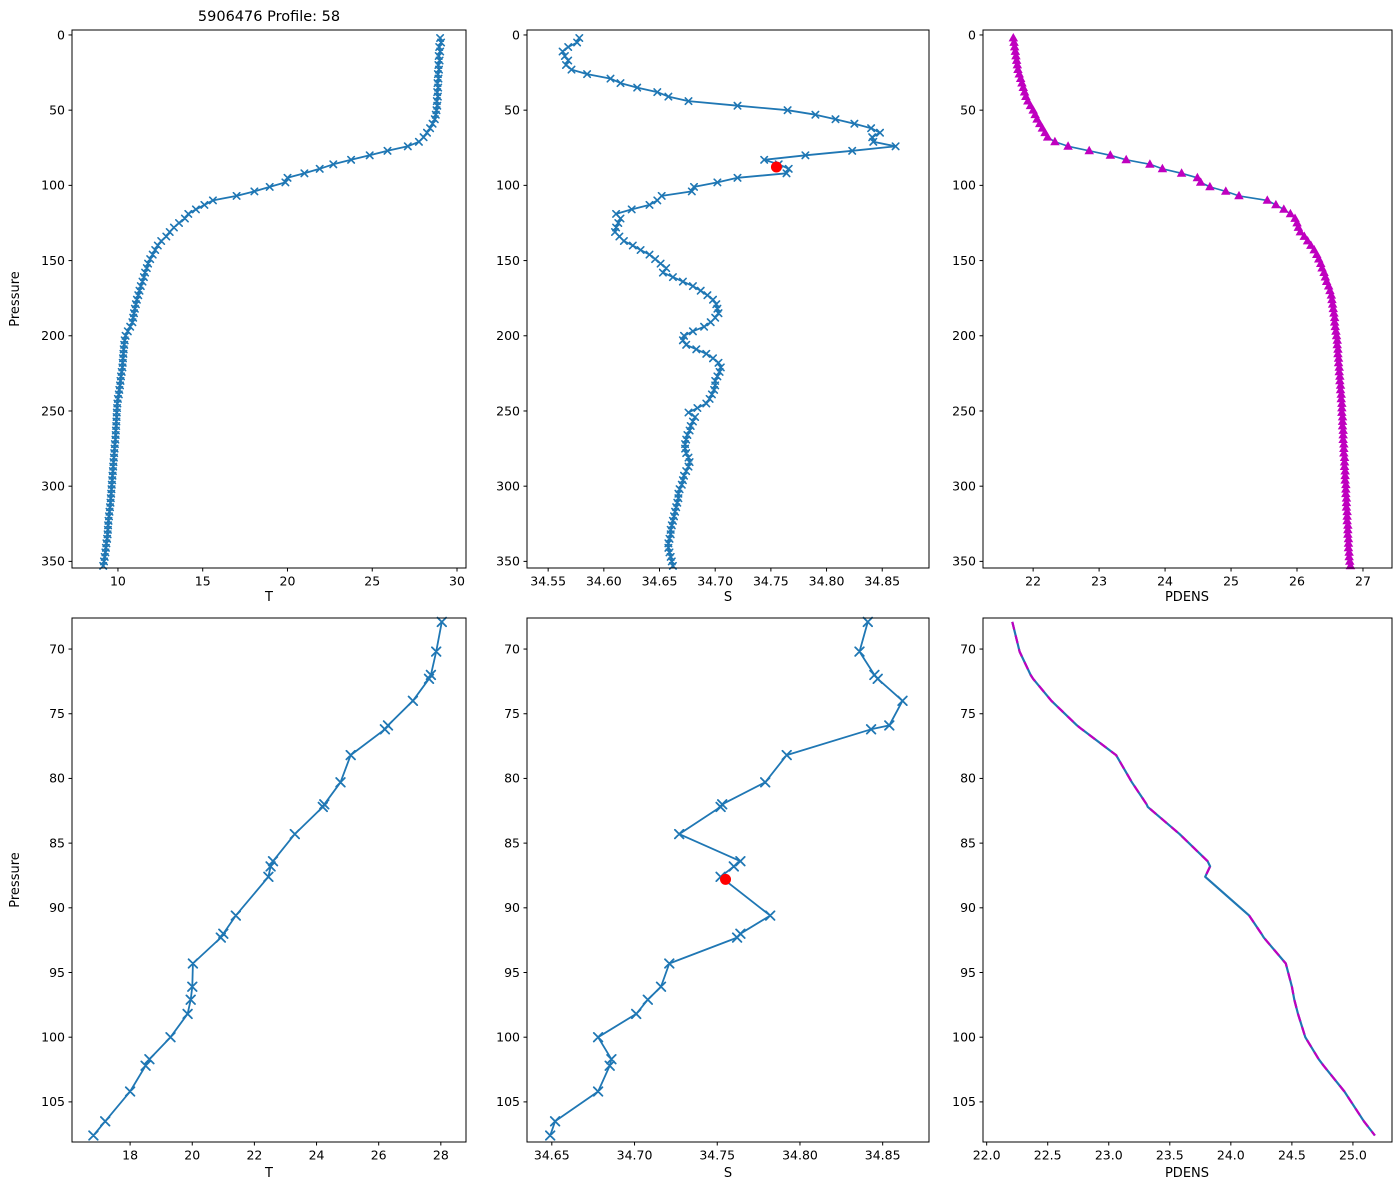 The width and height of the screenshot is (1400, 1204). I want to click on s-profile-line, so click(729, 302).